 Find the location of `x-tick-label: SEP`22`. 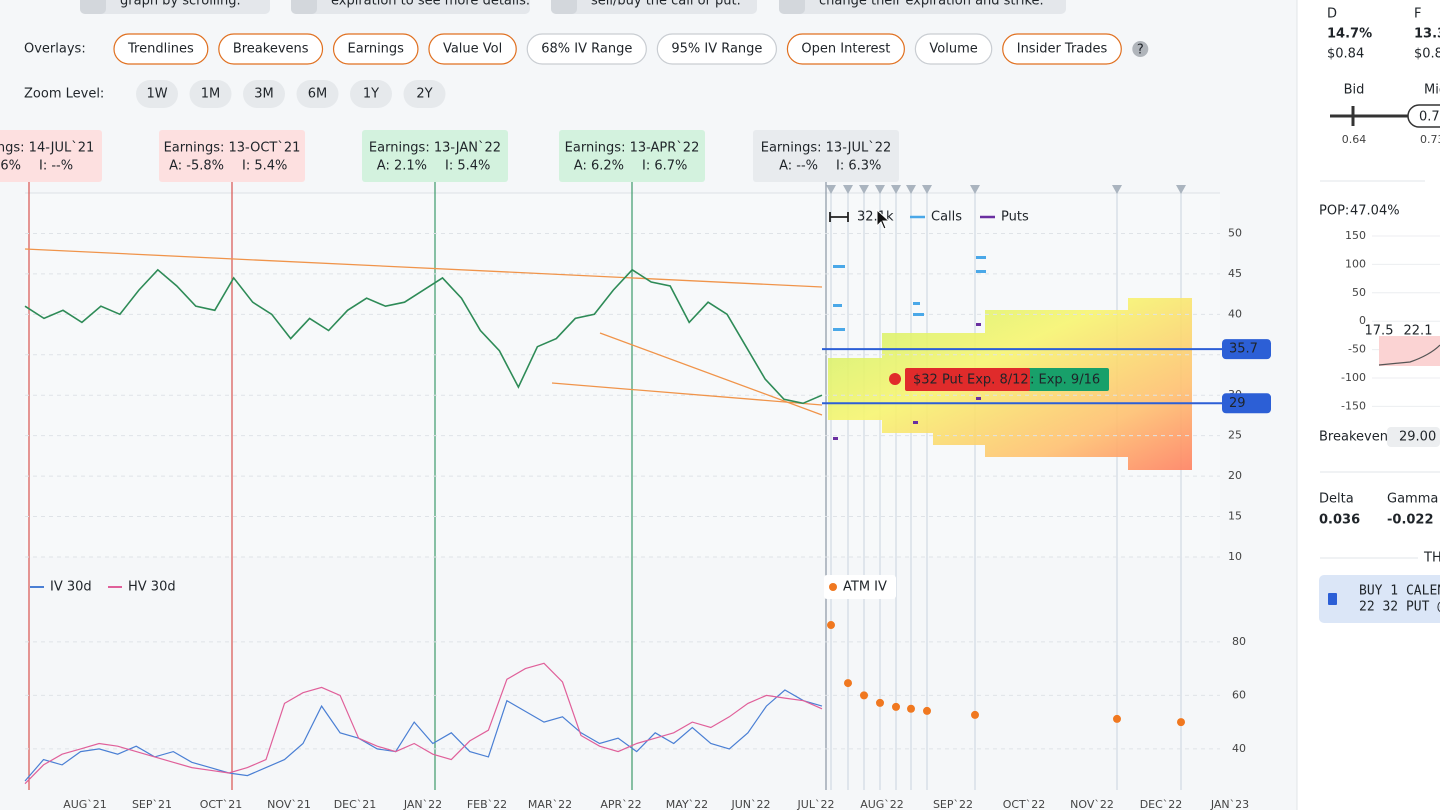

x-tick-label: SEP`22 is located at coordinates (953, 804).